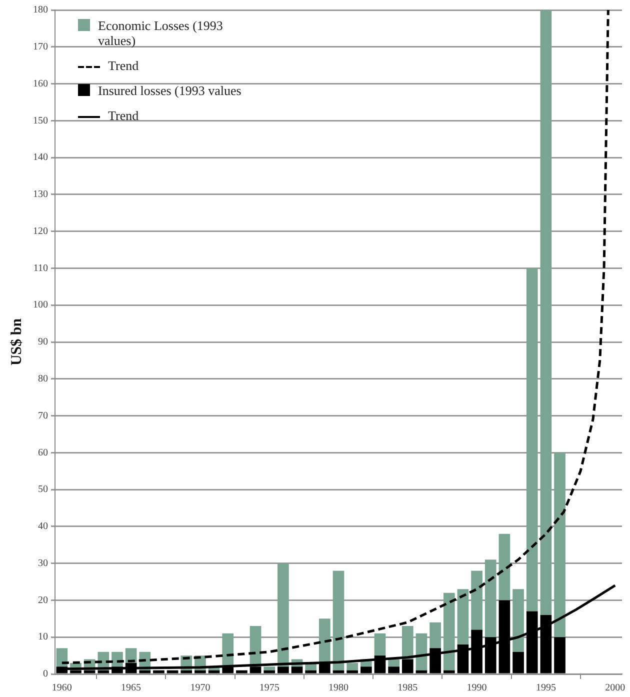 The width and height of the screenshot is (630, 697). I want to click on x-tick-label: 1975, so click(269, 688).